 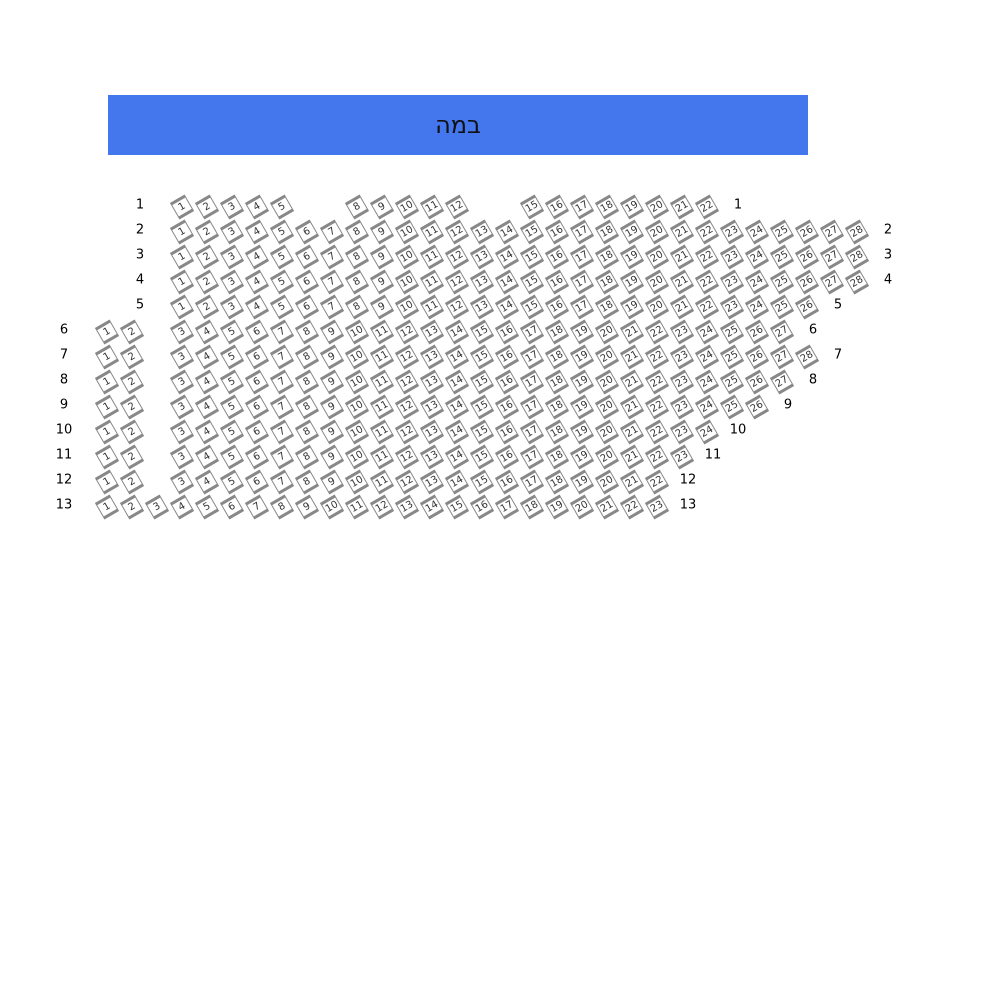 I want to click on seat-row-13-14: 14, so click(x=432, y=507).